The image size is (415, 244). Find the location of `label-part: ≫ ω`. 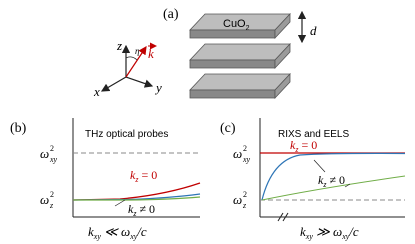

label-part: ≫ ω is located at coordinates (327, 231).